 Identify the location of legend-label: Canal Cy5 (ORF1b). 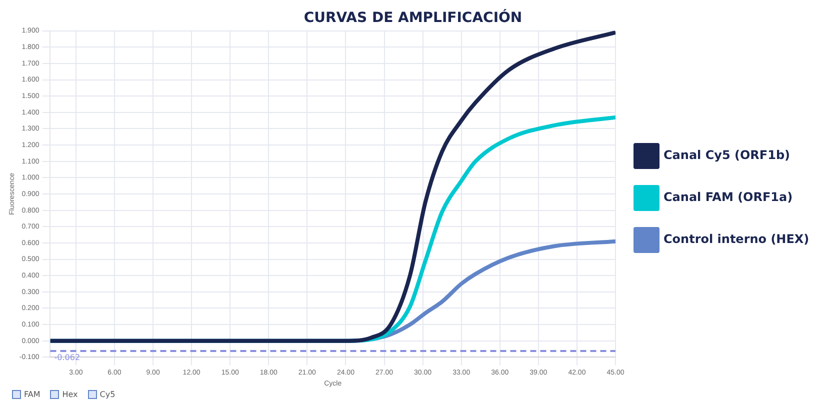
(727, 155).